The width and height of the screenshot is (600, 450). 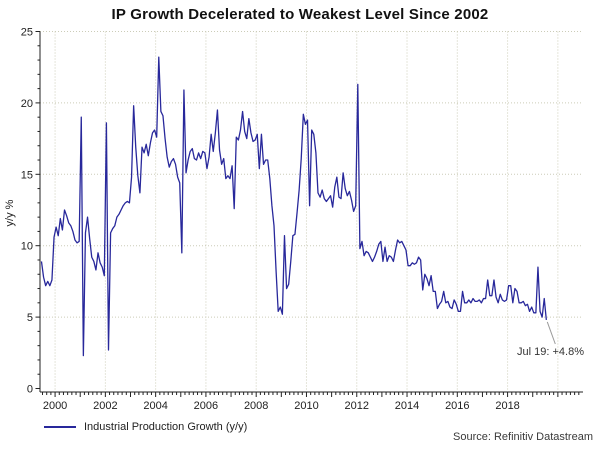 What do you see at coordinates (27, 33) in the screenshot?
I see `y-tick-label: 25` at bounding box center [27, 33].